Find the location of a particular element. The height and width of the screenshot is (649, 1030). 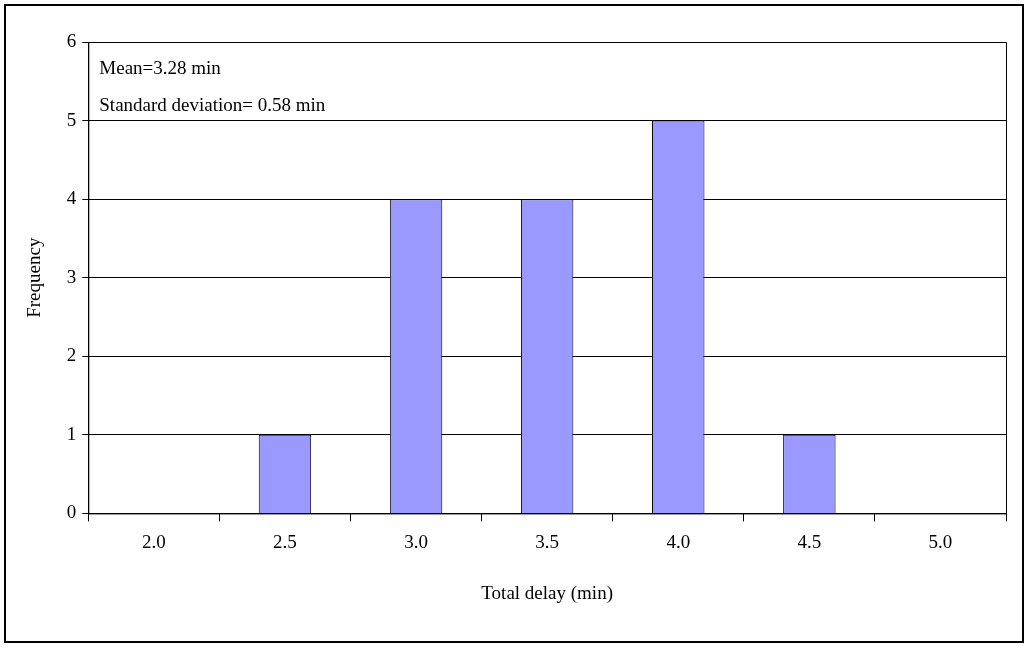

y-tick-label: 0 is located at coordinates (71, 512).